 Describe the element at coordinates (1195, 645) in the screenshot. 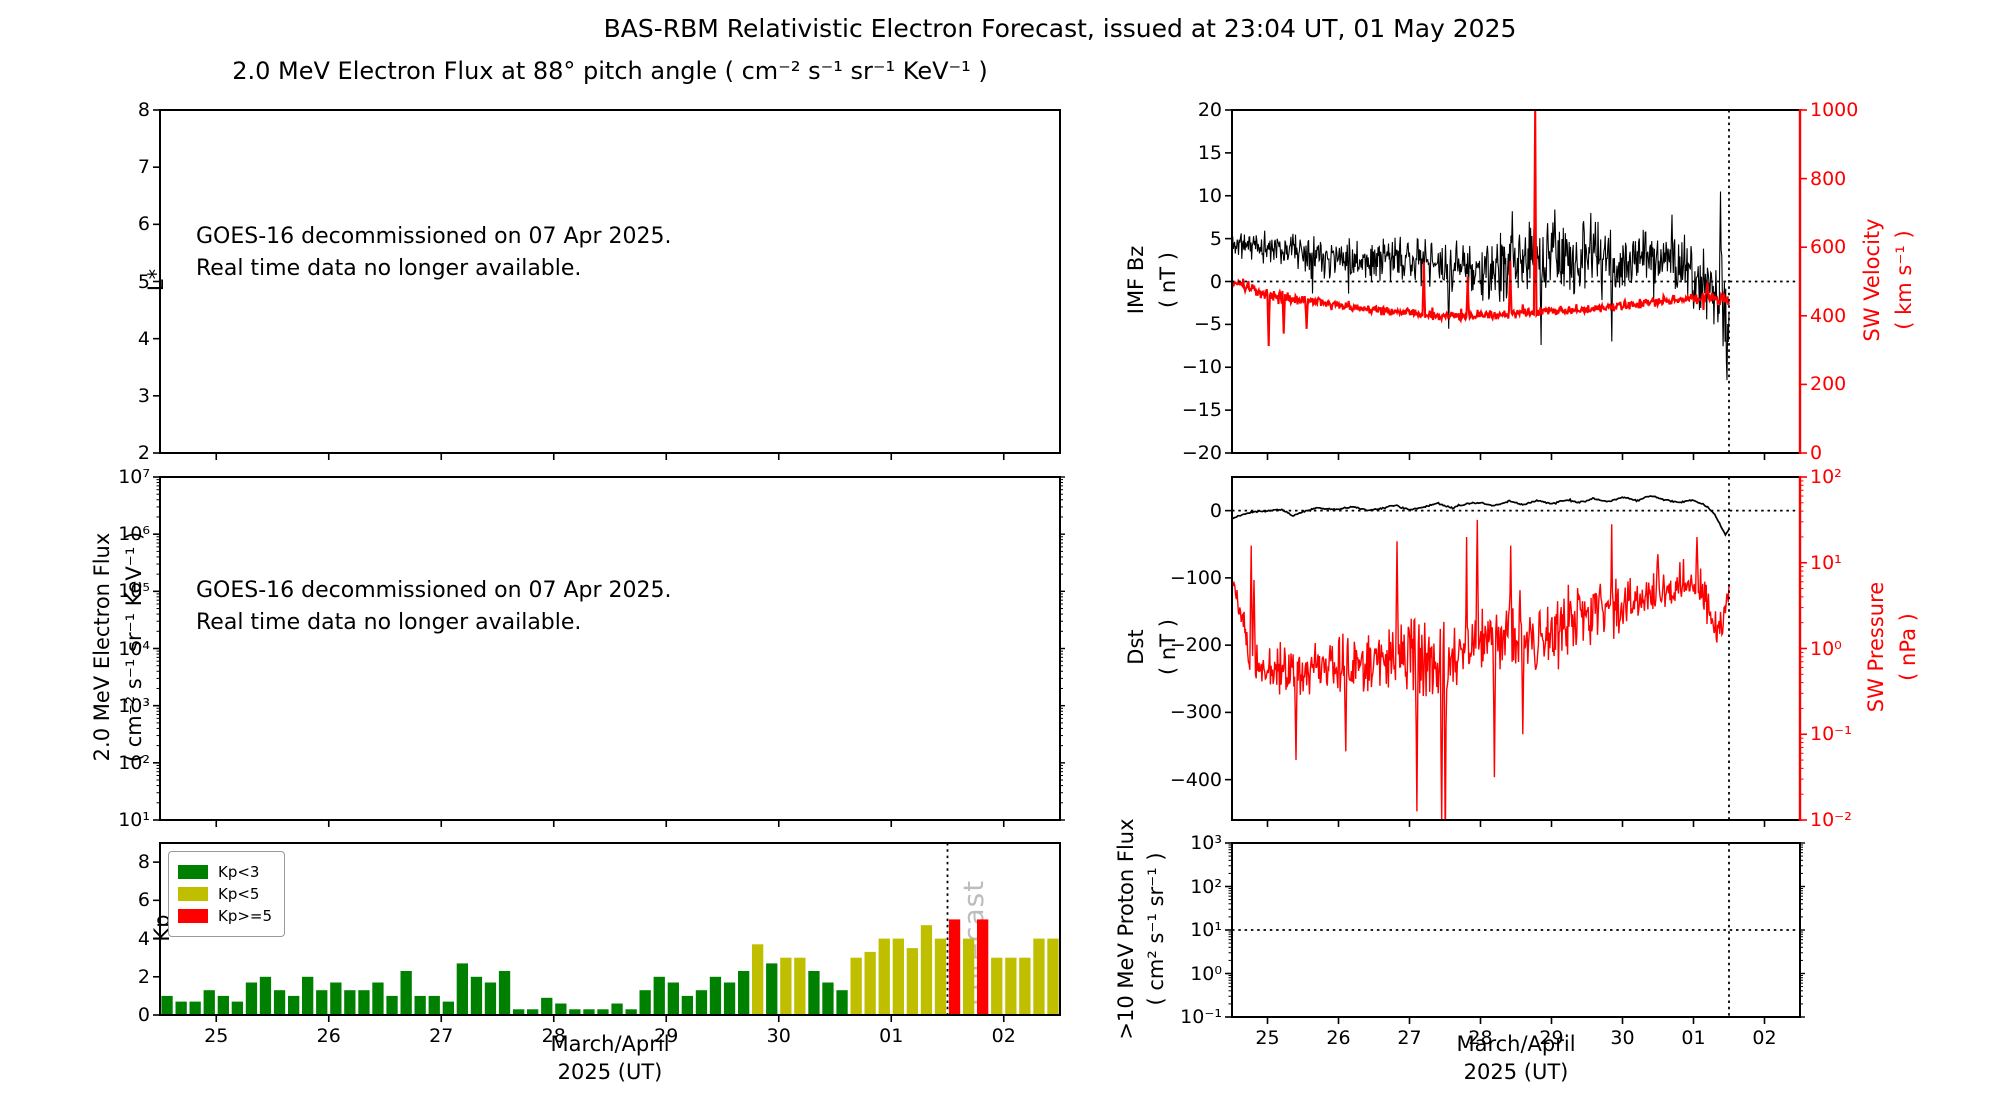

I see `dst-ytick-−200: −200` at that location.